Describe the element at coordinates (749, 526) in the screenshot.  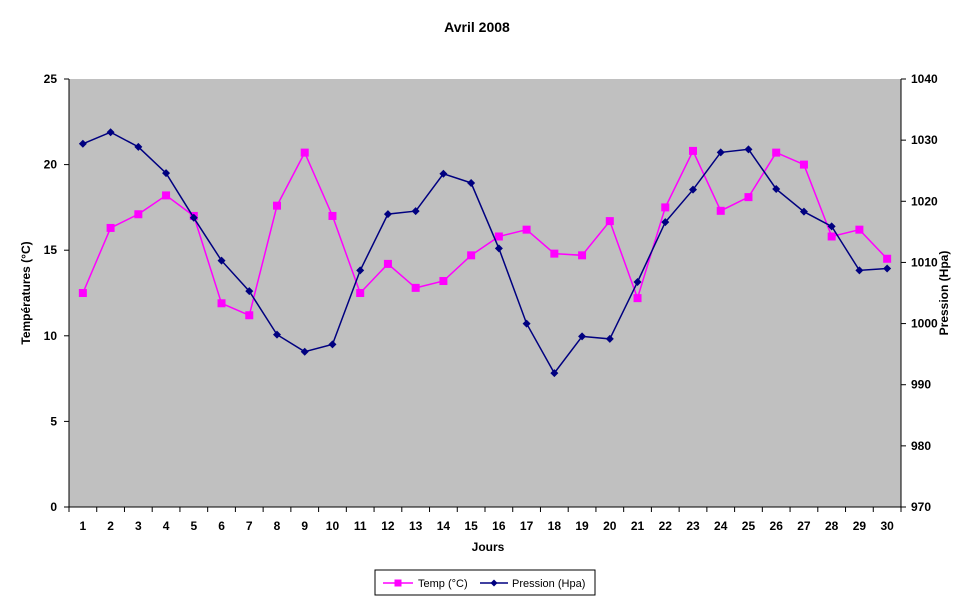
I see `x-tick-label: 25` at that location.